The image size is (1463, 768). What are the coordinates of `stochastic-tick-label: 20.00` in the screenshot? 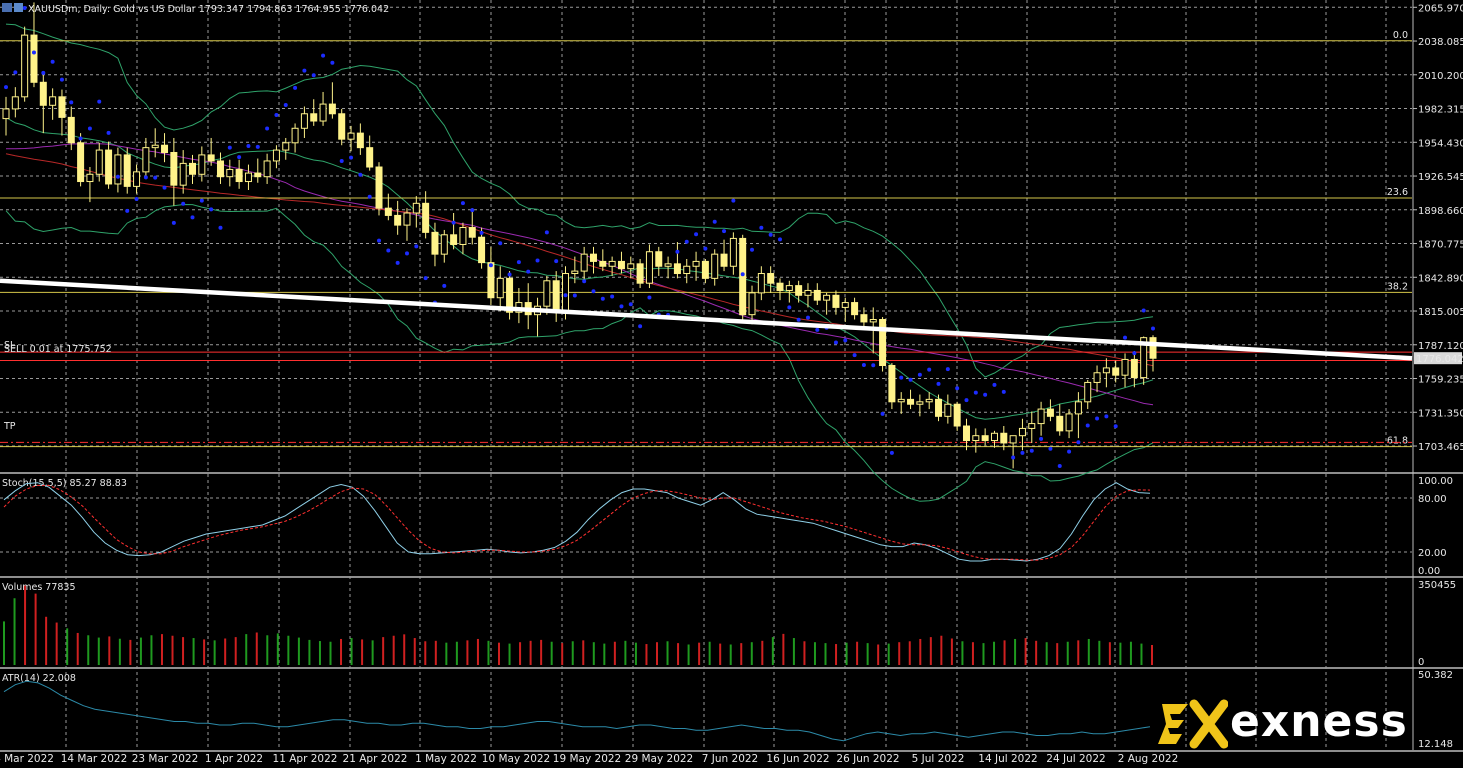 It's located at (1432, 553).